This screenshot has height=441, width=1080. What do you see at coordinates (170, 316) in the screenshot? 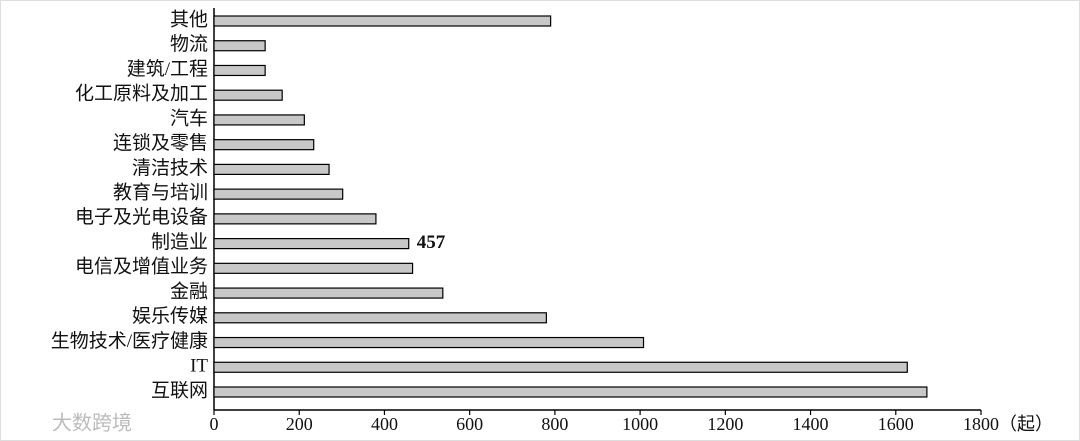
I see `y-tick-label: 娱乐传媒` at bounding box center [170, 316].